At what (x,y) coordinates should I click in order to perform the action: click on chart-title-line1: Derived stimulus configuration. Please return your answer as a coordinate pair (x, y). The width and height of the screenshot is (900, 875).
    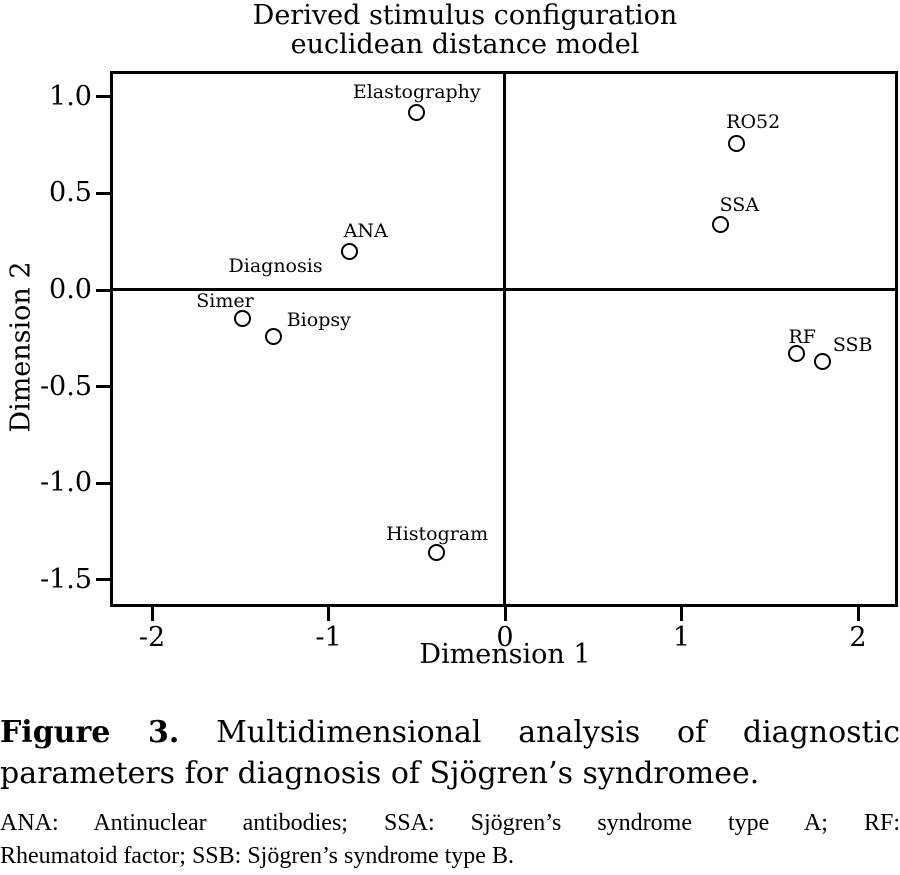
    Looking at the image, I should click on (465, 15).